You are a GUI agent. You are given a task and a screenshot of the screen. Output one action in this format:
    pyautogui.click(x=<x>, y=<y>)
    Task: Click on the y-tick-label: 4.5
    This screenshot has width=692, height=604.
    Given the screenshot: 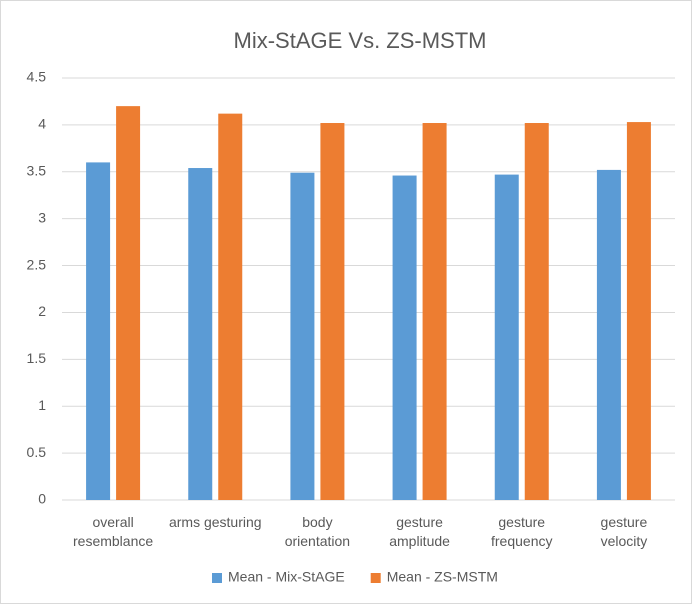 What is the action you would take?
    pyautogui.click(x=37, y=77)
    